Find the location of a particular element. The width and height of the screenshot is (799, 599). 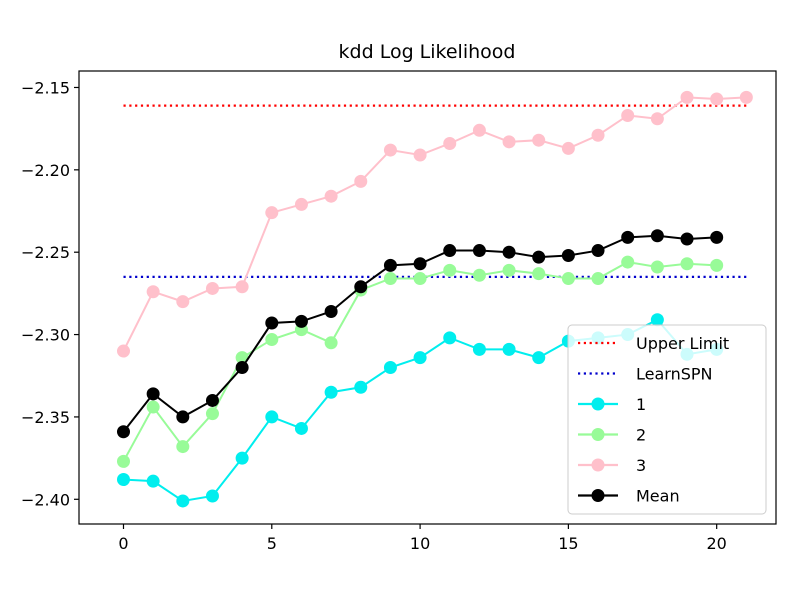

x-tick-label: 0 is located at coordinates (123, 543).